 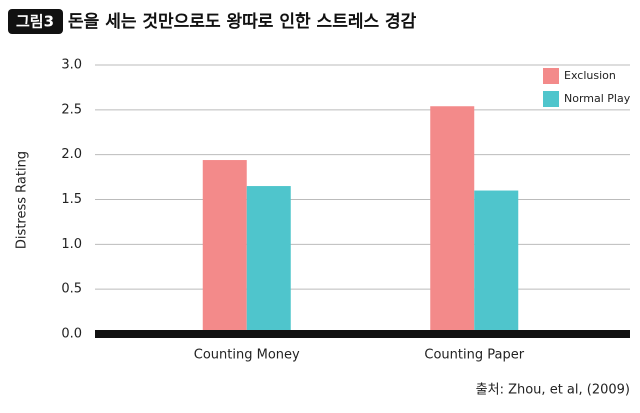 What do you see at coordinates (71, 154) in the screenshot?
I see `y-tick-label: 2.0` at bounding box center [71, 154].